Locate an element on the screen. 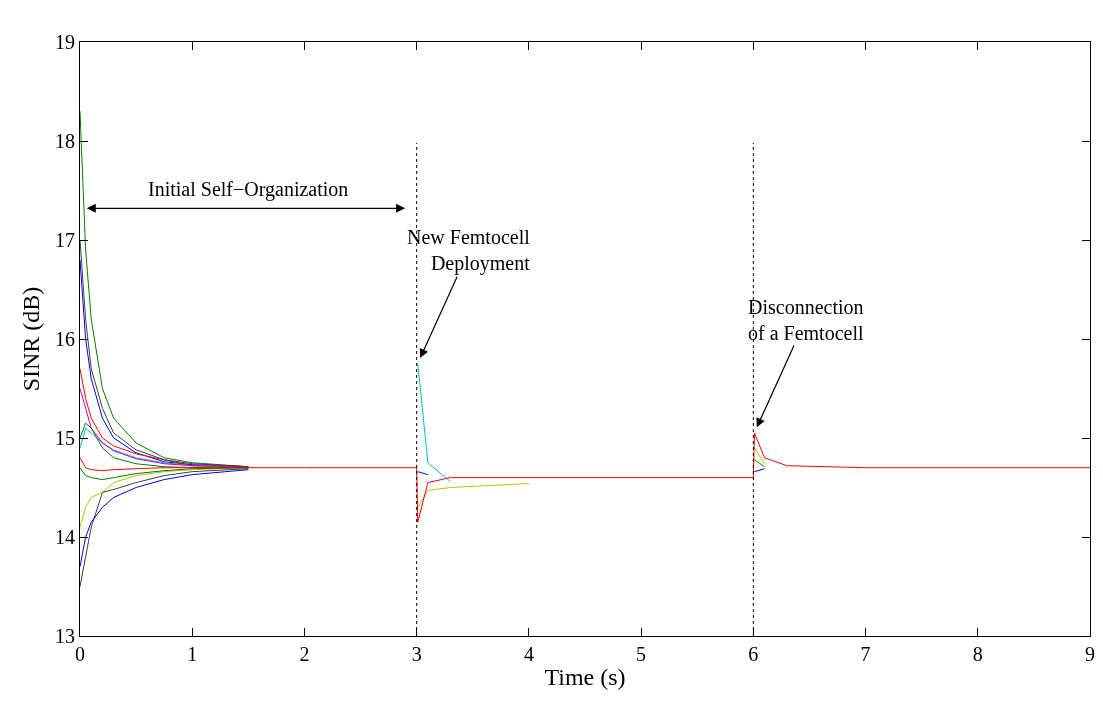 The image size is (1103, 706). y-tick-label: 19 is located at coordinates (65, 42).